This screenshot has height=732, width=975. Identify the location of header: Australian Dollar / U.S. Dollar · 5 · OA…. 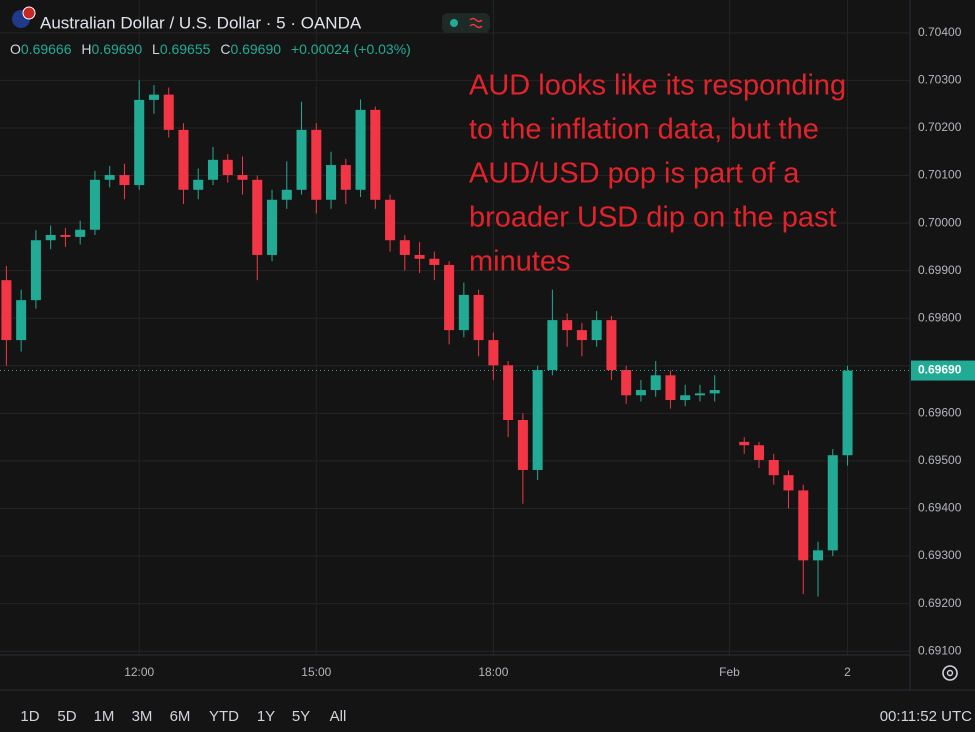
(250, 31).